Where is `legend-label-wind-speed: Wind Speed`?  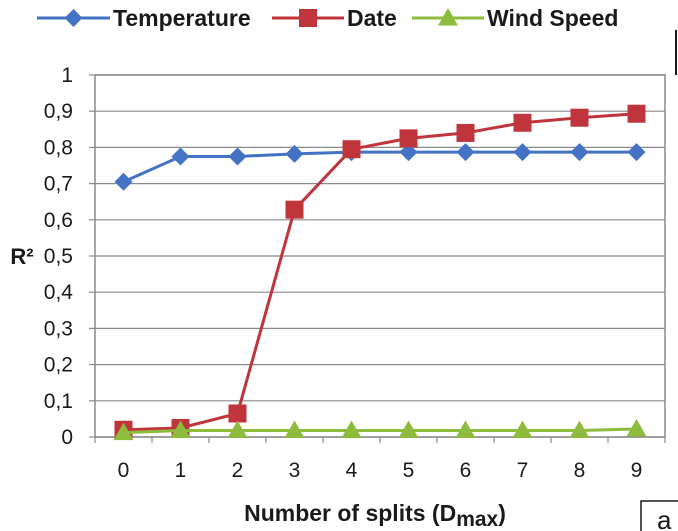
legend-label-wind-speed: Wind Speed is located at coordinates (552, 18).